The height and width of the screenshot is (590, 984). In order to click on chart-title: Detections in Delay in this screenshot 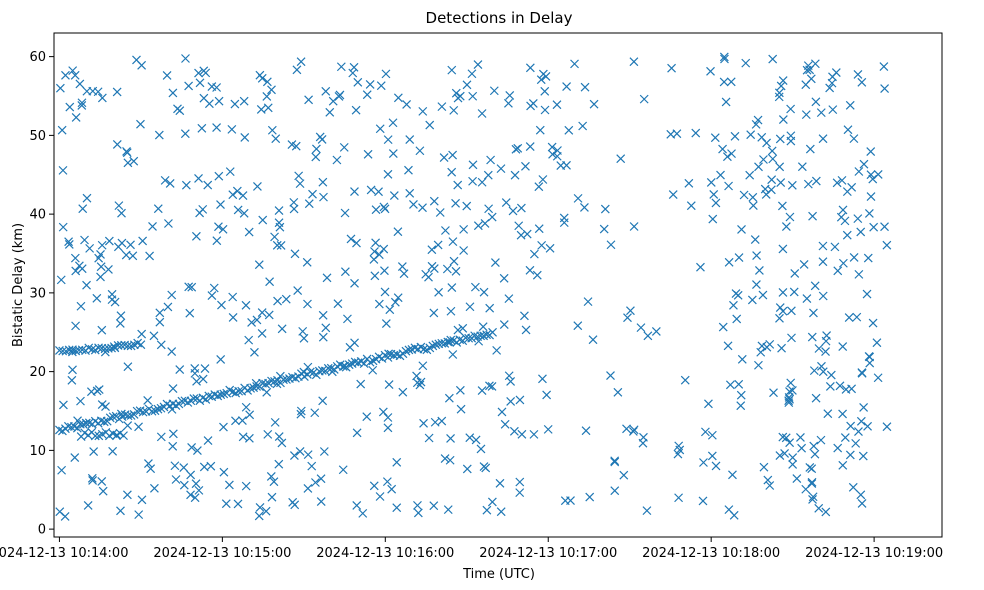, I will do `click(499, 18)`.